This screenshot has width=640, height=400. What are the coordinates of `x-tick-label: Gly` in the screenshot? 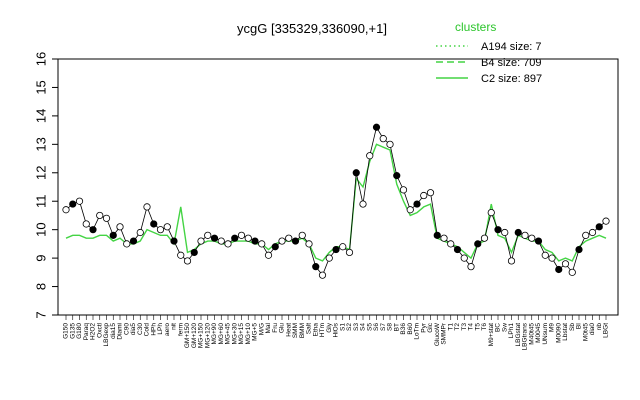 It's located at (329, 327).